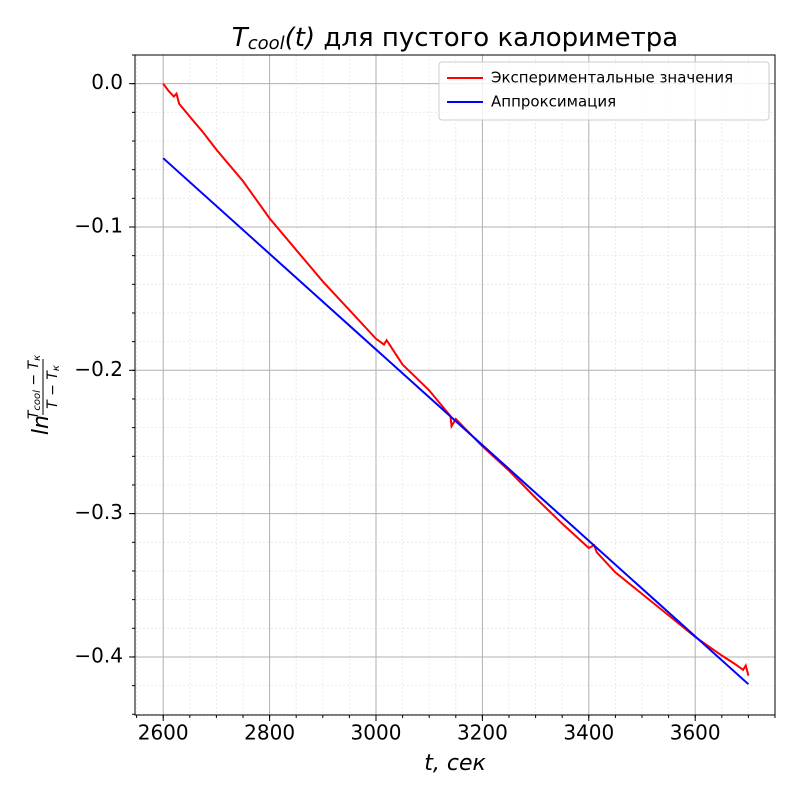 This screenshot has height=800, width=800. I want to click on y-tick-label: −0.4, so click(98, 655).